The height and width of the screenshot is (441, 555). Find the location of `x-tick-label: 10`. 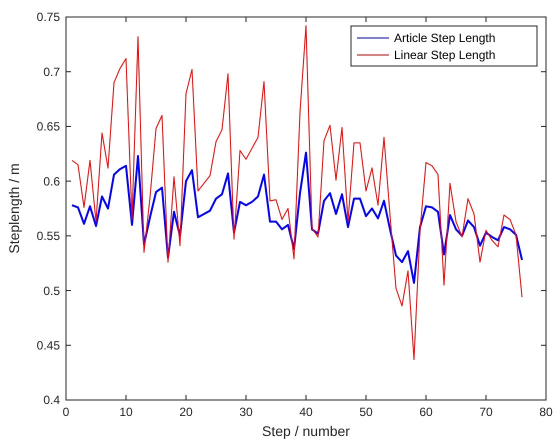

x-tick-label: 10 is located at coordinates (126, 412).